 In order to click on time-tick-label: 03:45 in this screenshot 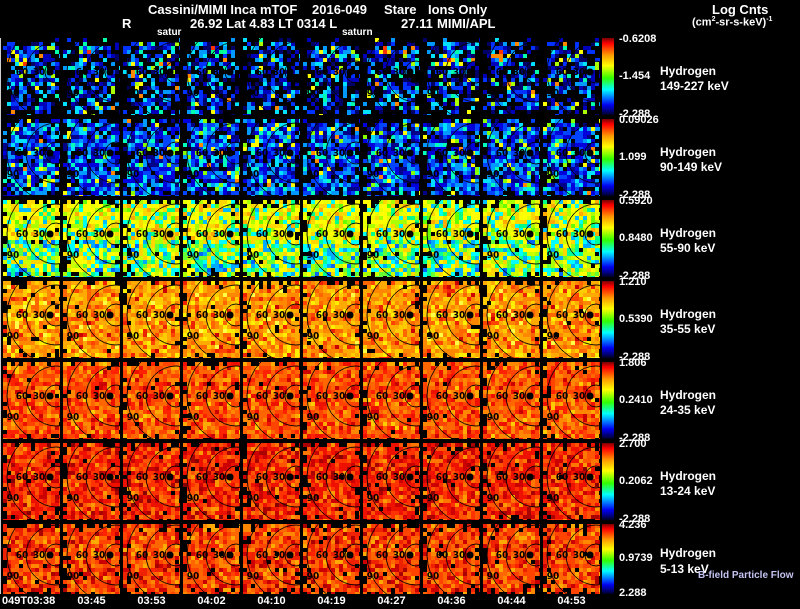, I will do `click(91, 601)`.